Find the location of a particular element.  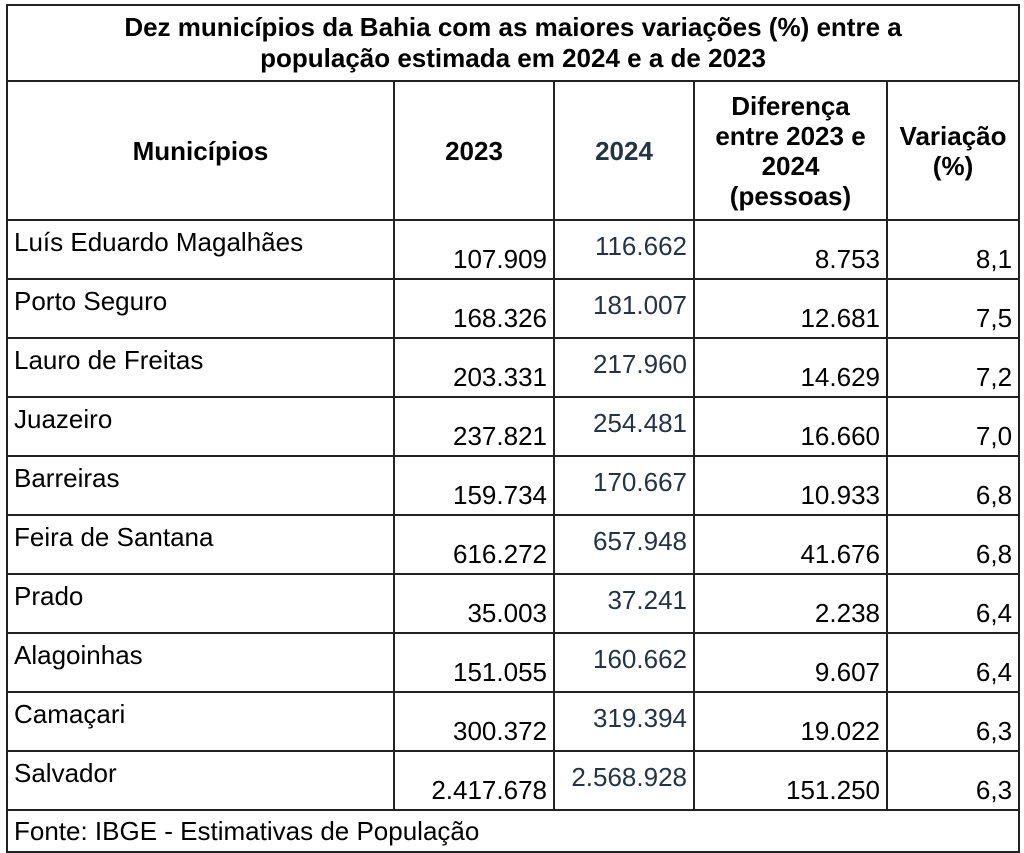

cell-2023: 237.821 is located at coordinates (474, 426).